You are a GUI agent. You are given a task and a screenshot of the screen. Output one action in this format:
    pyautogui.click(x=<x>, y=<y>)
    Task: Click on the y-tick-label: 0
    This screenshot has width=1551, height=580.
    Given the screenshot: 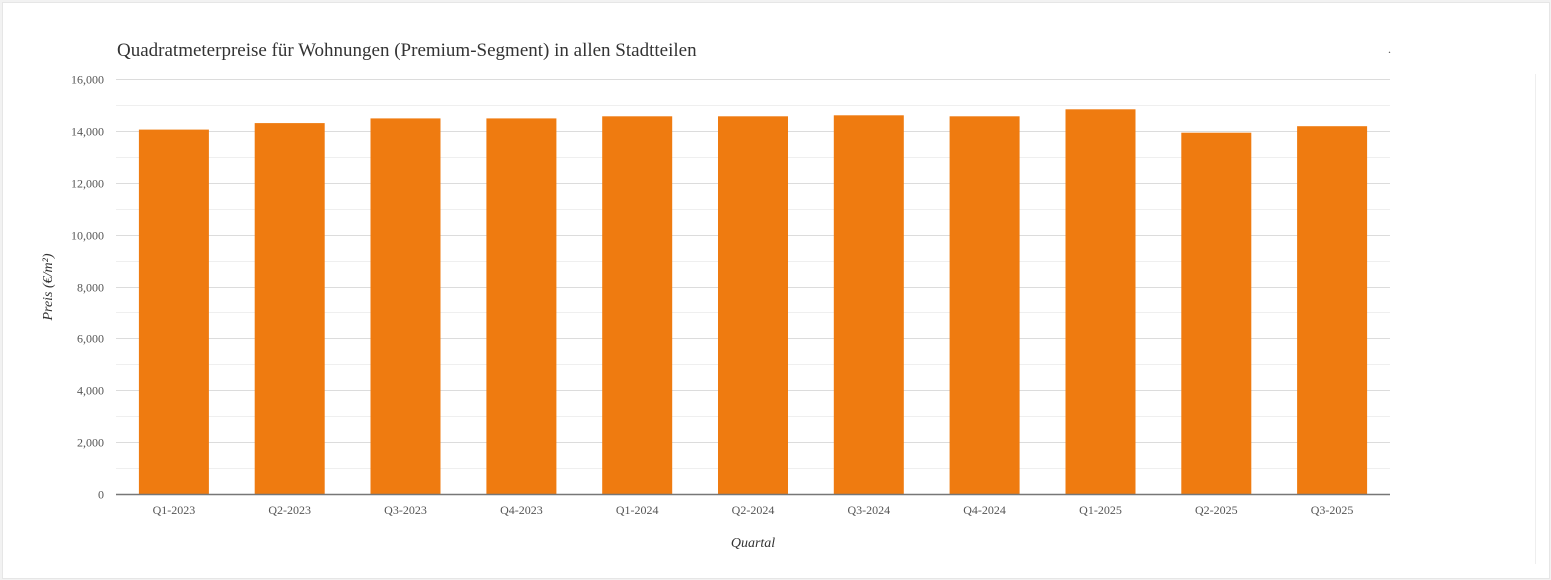 What is the action you would take?
    pyautogui.click(x=101, y=495)
    